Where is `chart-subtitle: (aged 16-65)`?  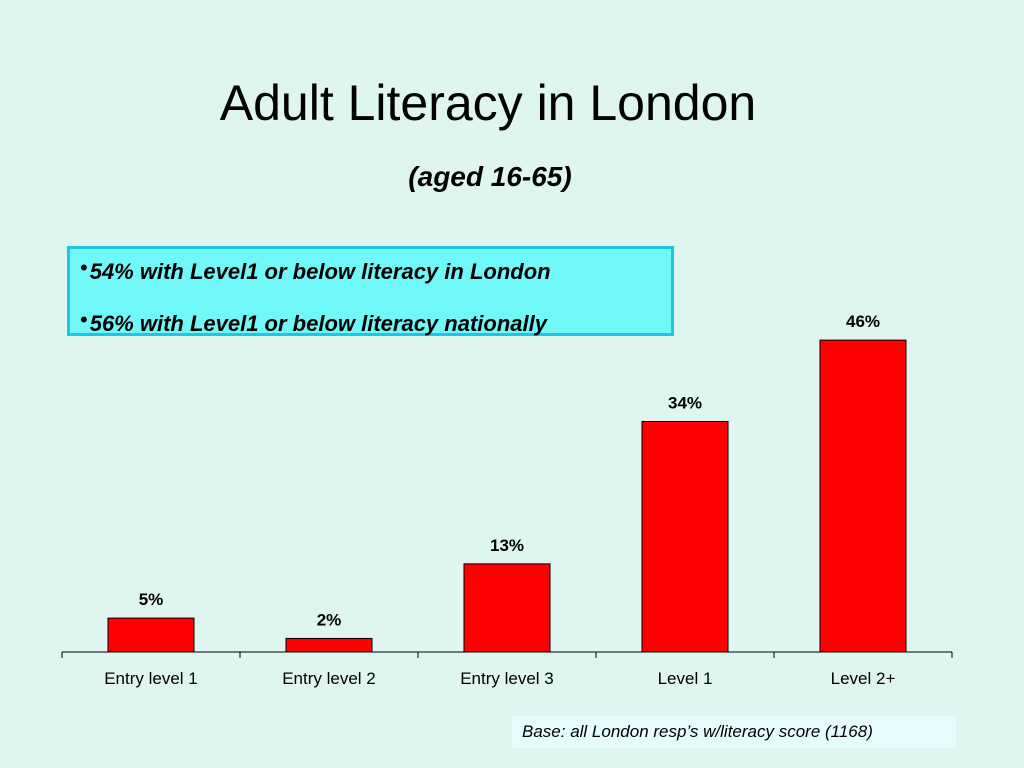
chart-subtitle: (aged 16-65) is located at coordinates (489, 176).